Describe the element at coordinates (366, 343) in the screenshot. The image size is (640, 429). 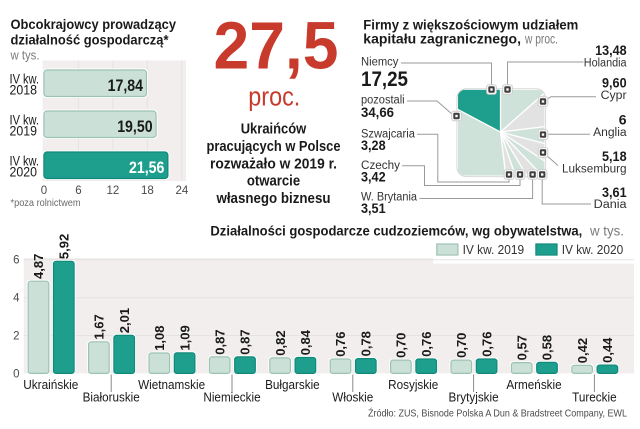
I see `svg-text: 0,78` at that location.